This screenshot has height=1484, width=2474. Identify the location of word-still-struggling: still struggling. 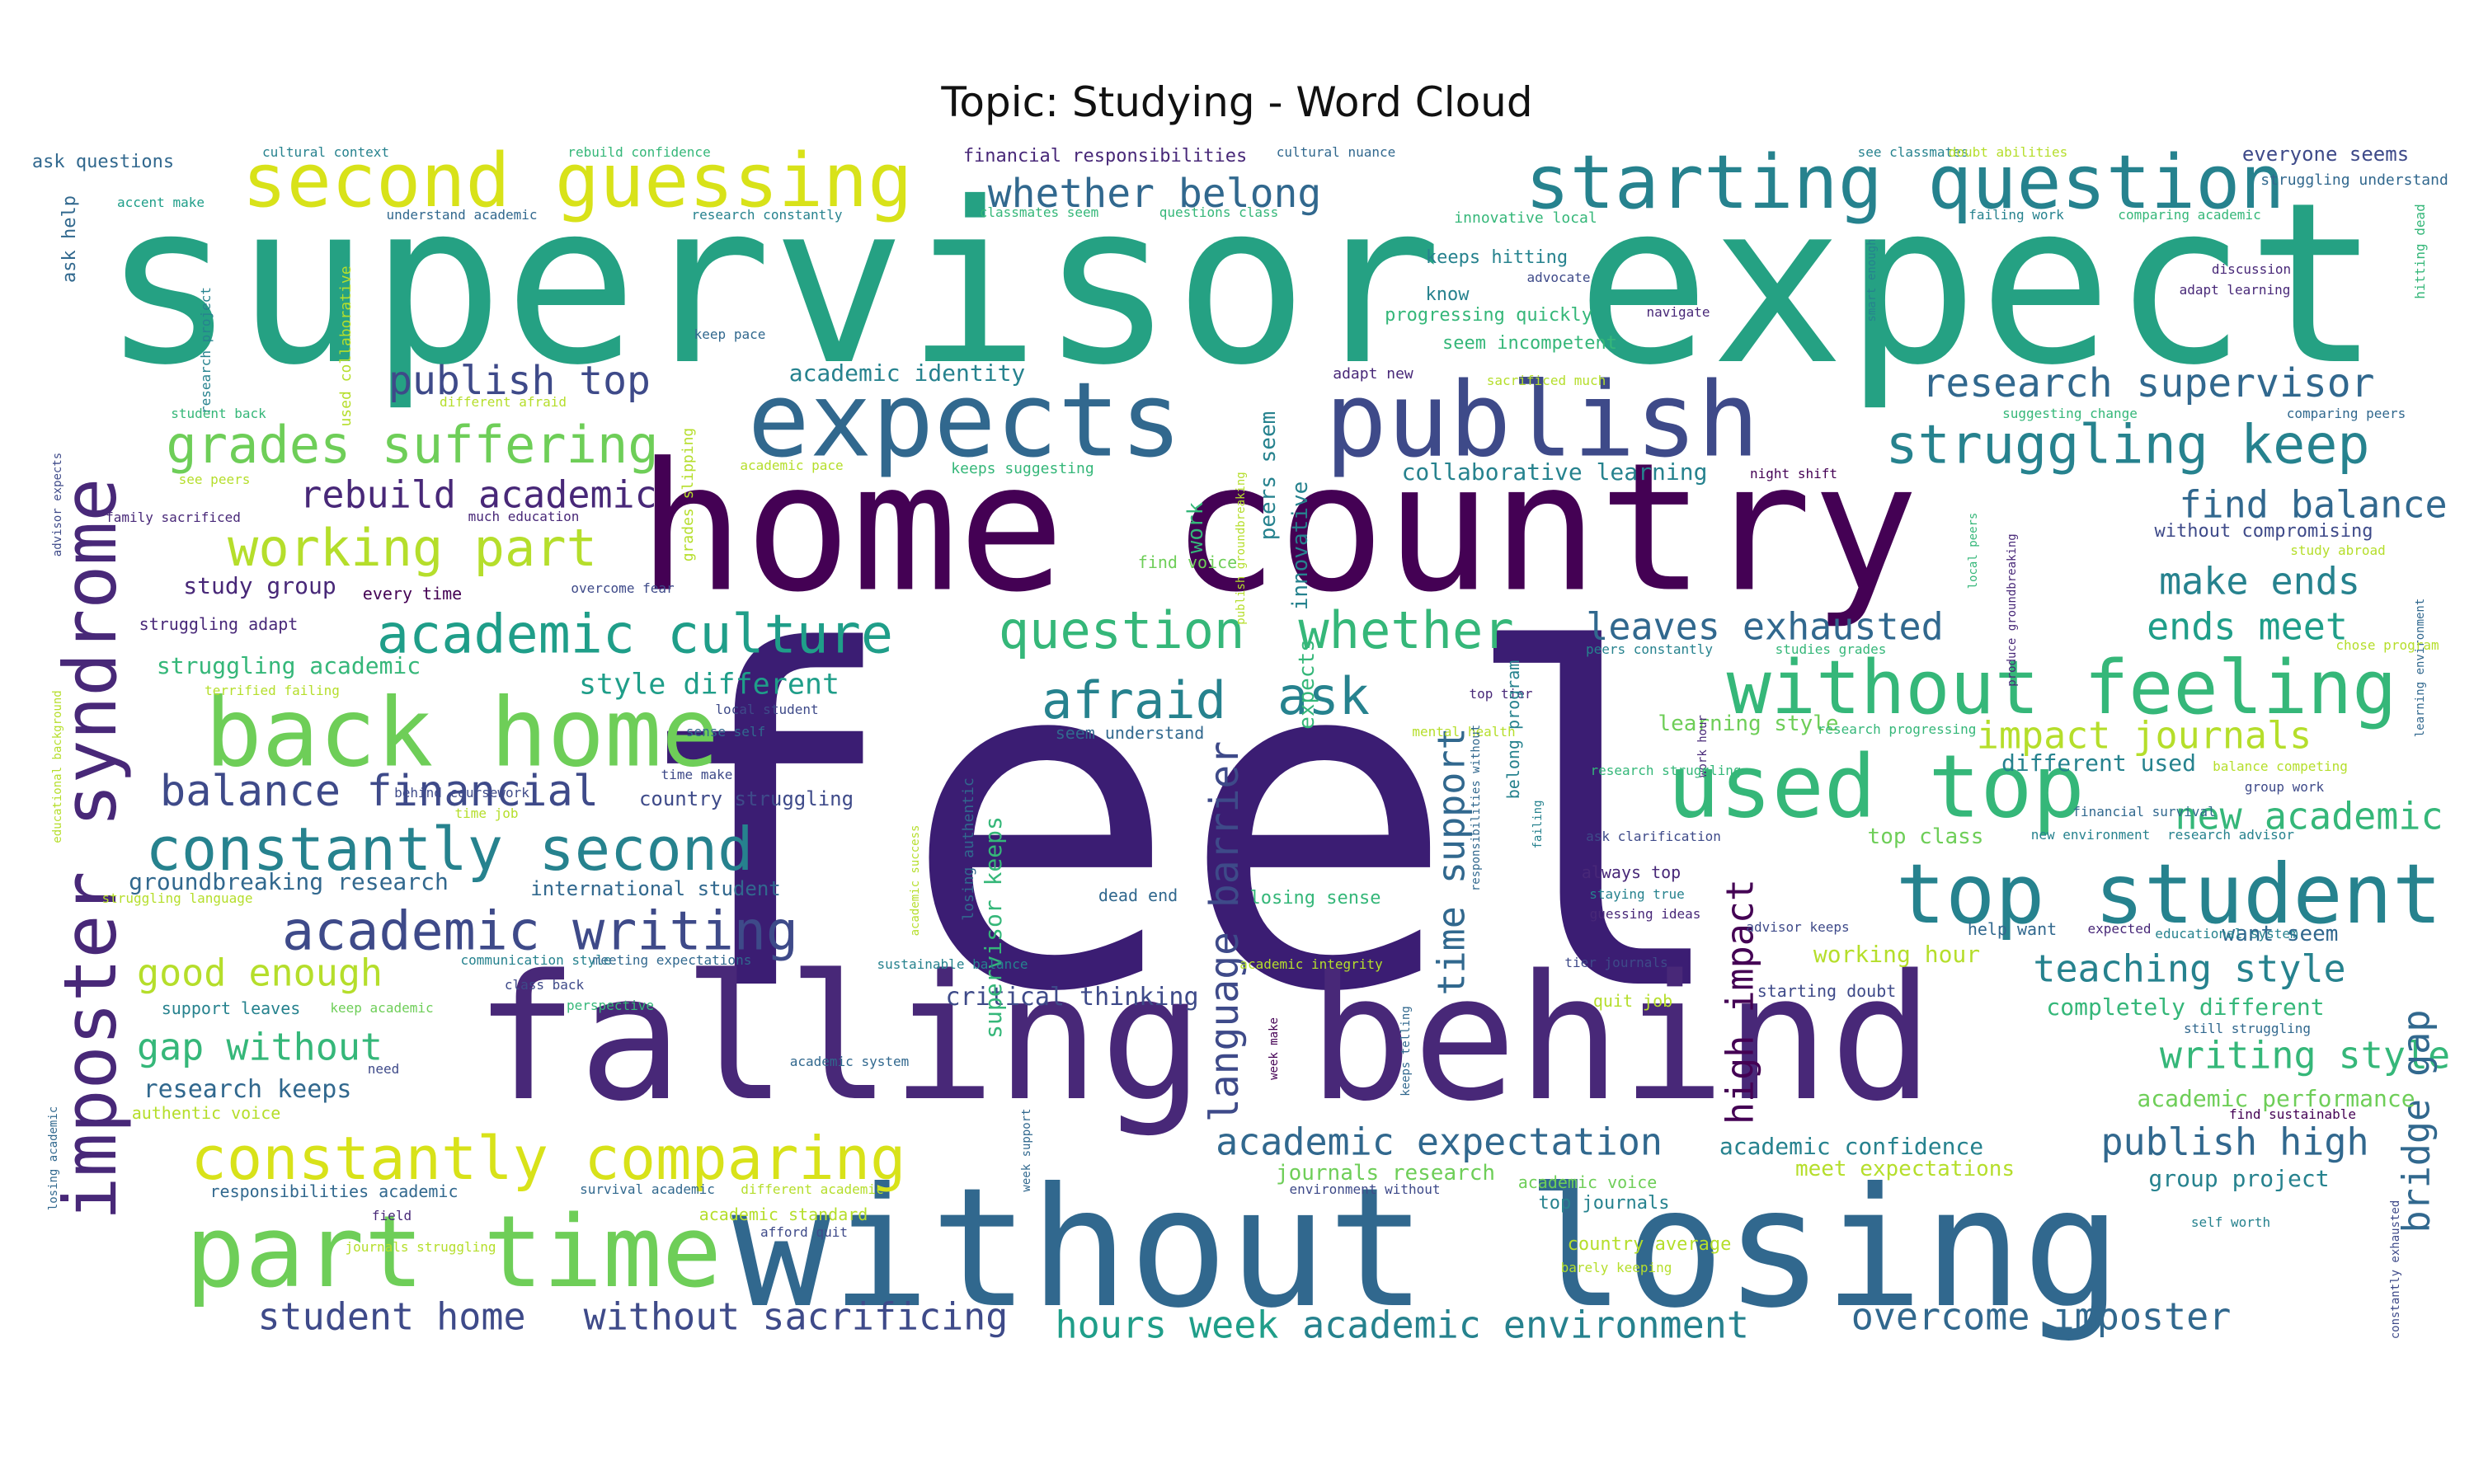
(2247, 1028).